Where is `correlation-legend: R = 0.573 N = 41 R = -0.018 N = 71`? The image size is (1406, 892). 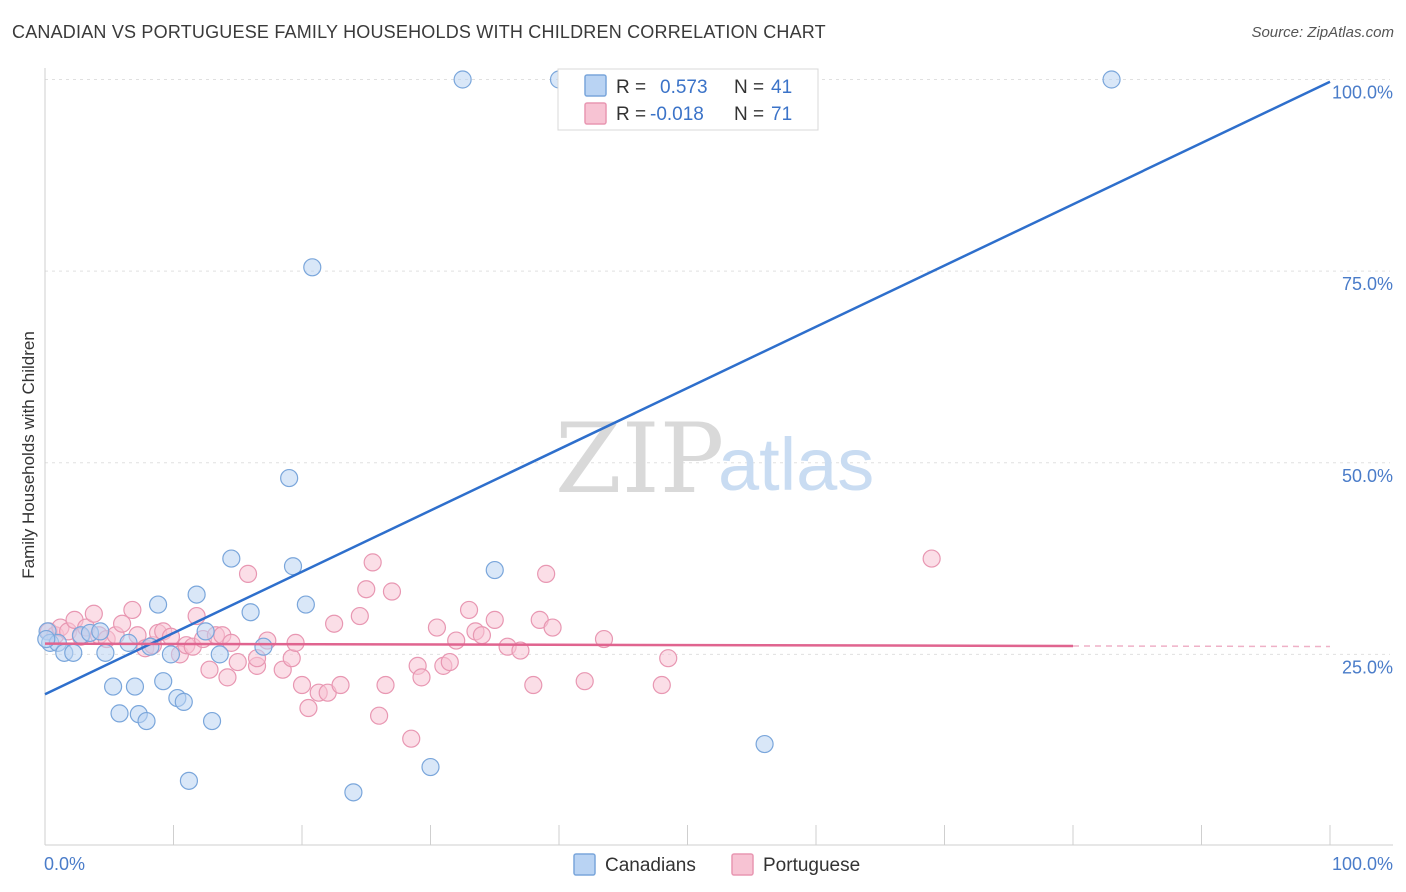 correlation-legend: R = 0.573 N = 41 R = -0.018 N = 71 is located at coordinates (688, 99).